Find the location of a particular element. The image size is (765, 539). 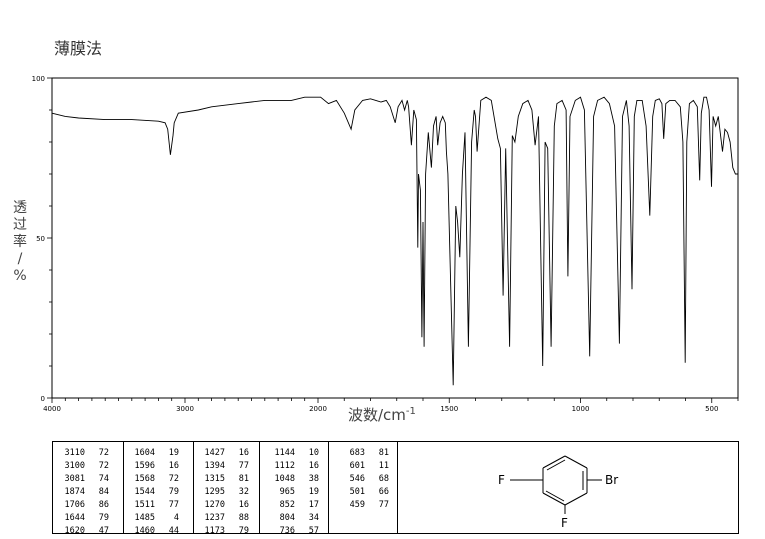

peak-wavenumber: 1394 is located at coordinates (214, 465).